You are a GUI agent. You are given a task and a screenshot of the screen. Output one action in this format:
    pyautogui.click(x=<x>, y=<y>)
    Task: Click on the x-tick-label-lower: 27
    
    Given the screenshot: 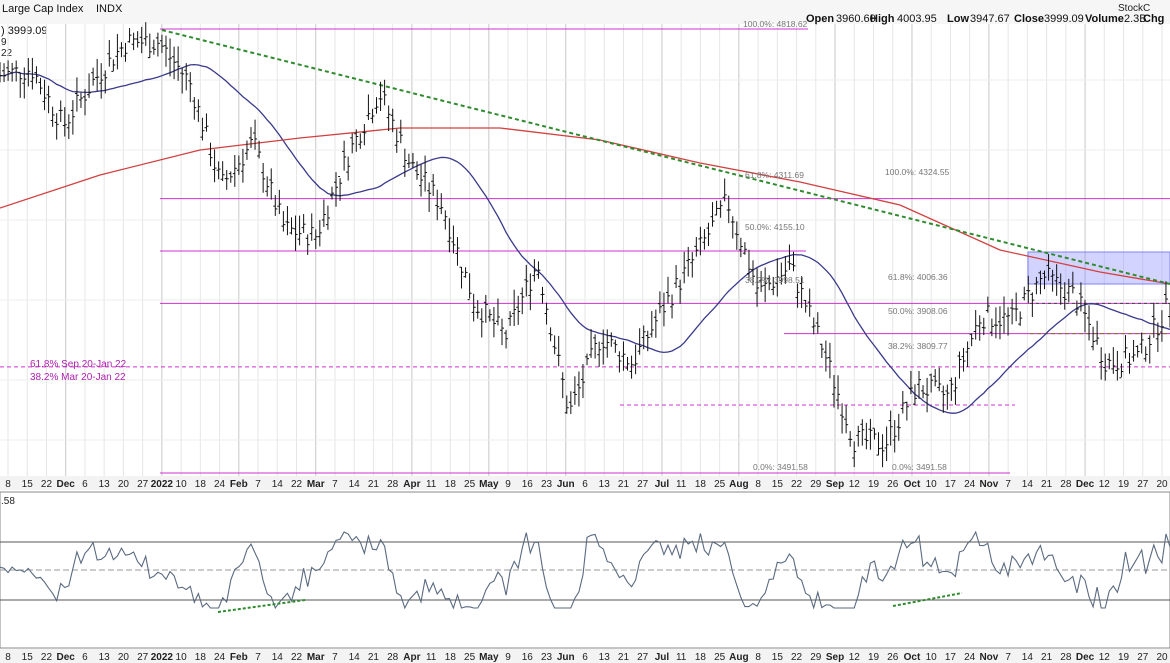 What is the action you would take?
    pyautogui.click(x=143, y=657)
    